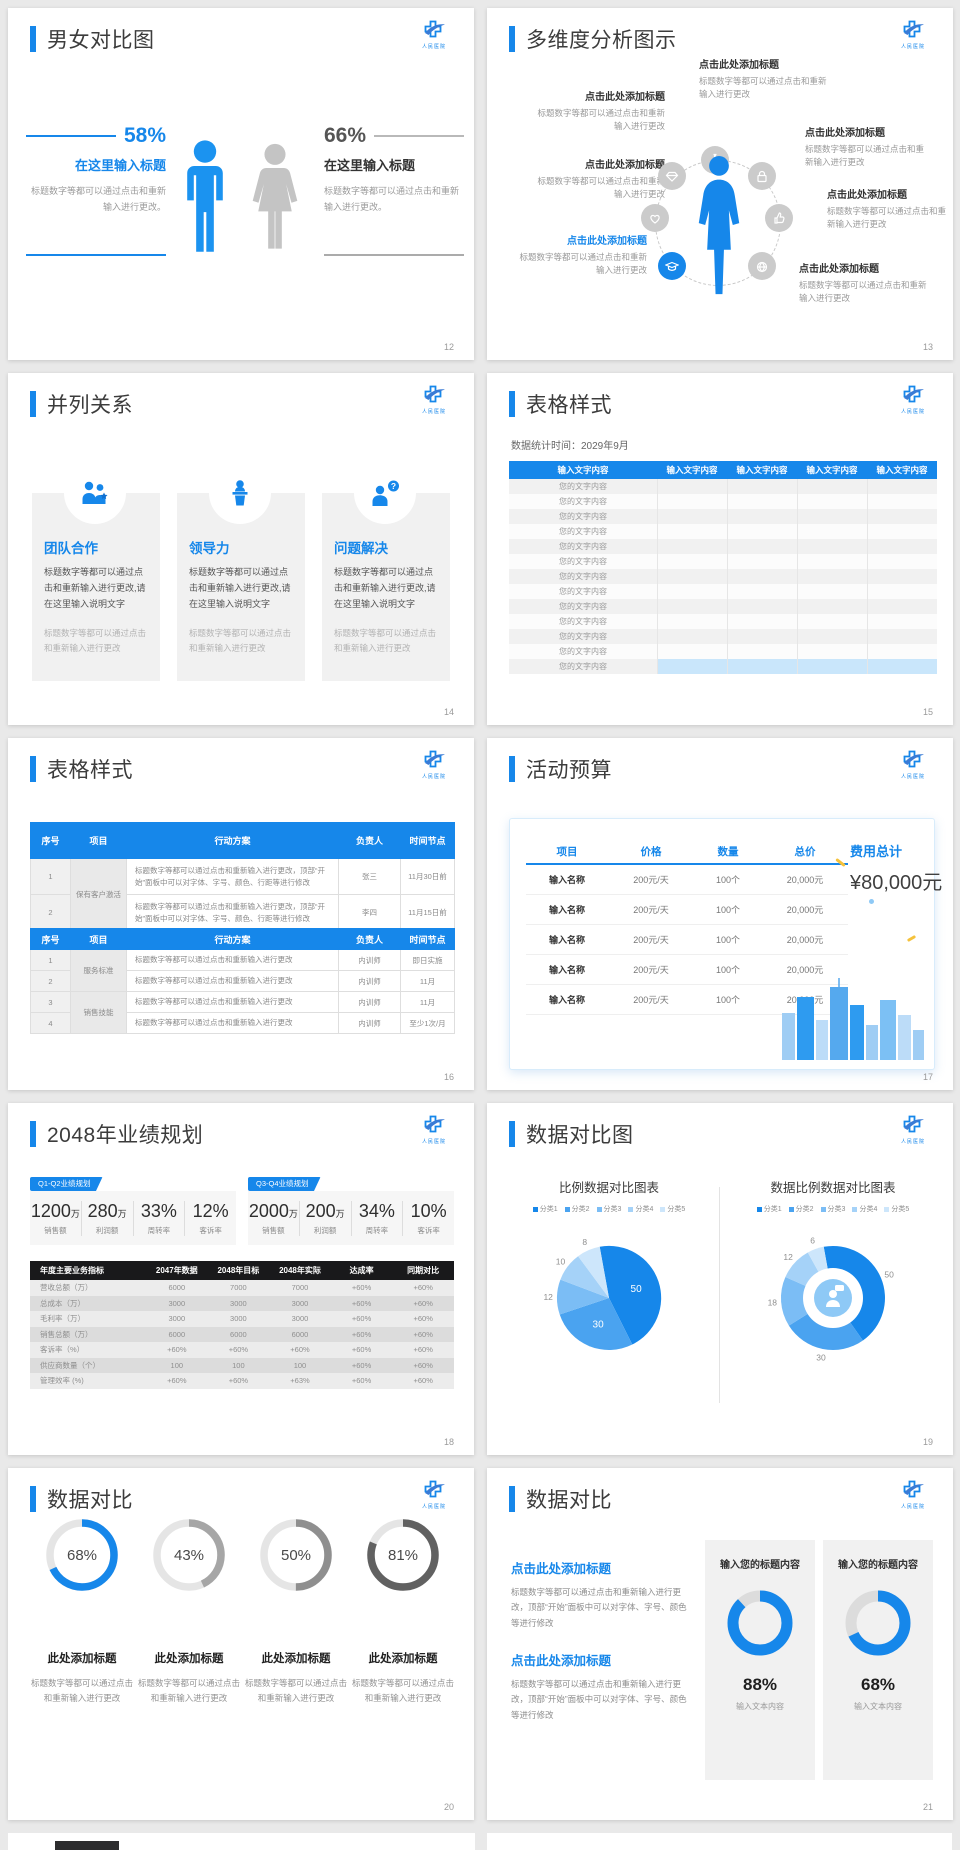 The width and height of the screenshot is (960, 1850). What do you see at coordinates (853, 1019) in the screenshot?
I see `buildings-icon` at bounding box center [853, 1019].